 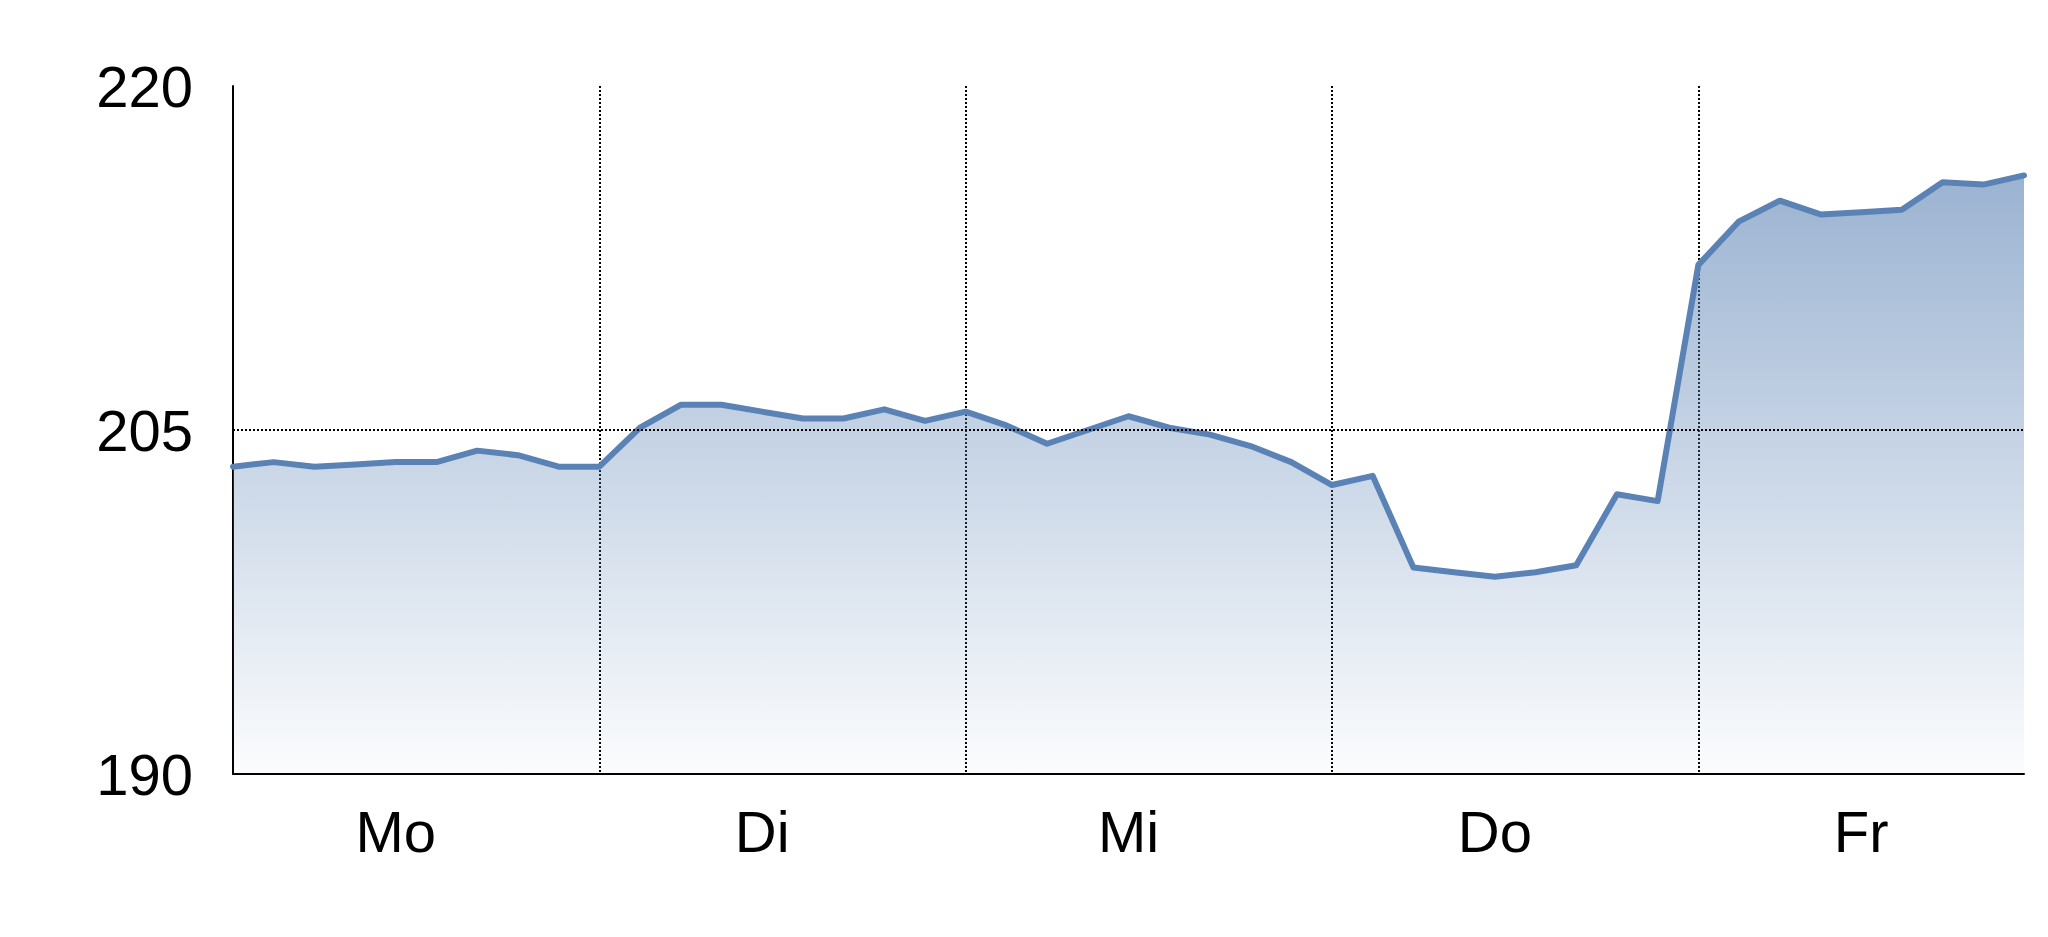 I want to click on x-tick-label: Fr, so click(x=1861, y=831).